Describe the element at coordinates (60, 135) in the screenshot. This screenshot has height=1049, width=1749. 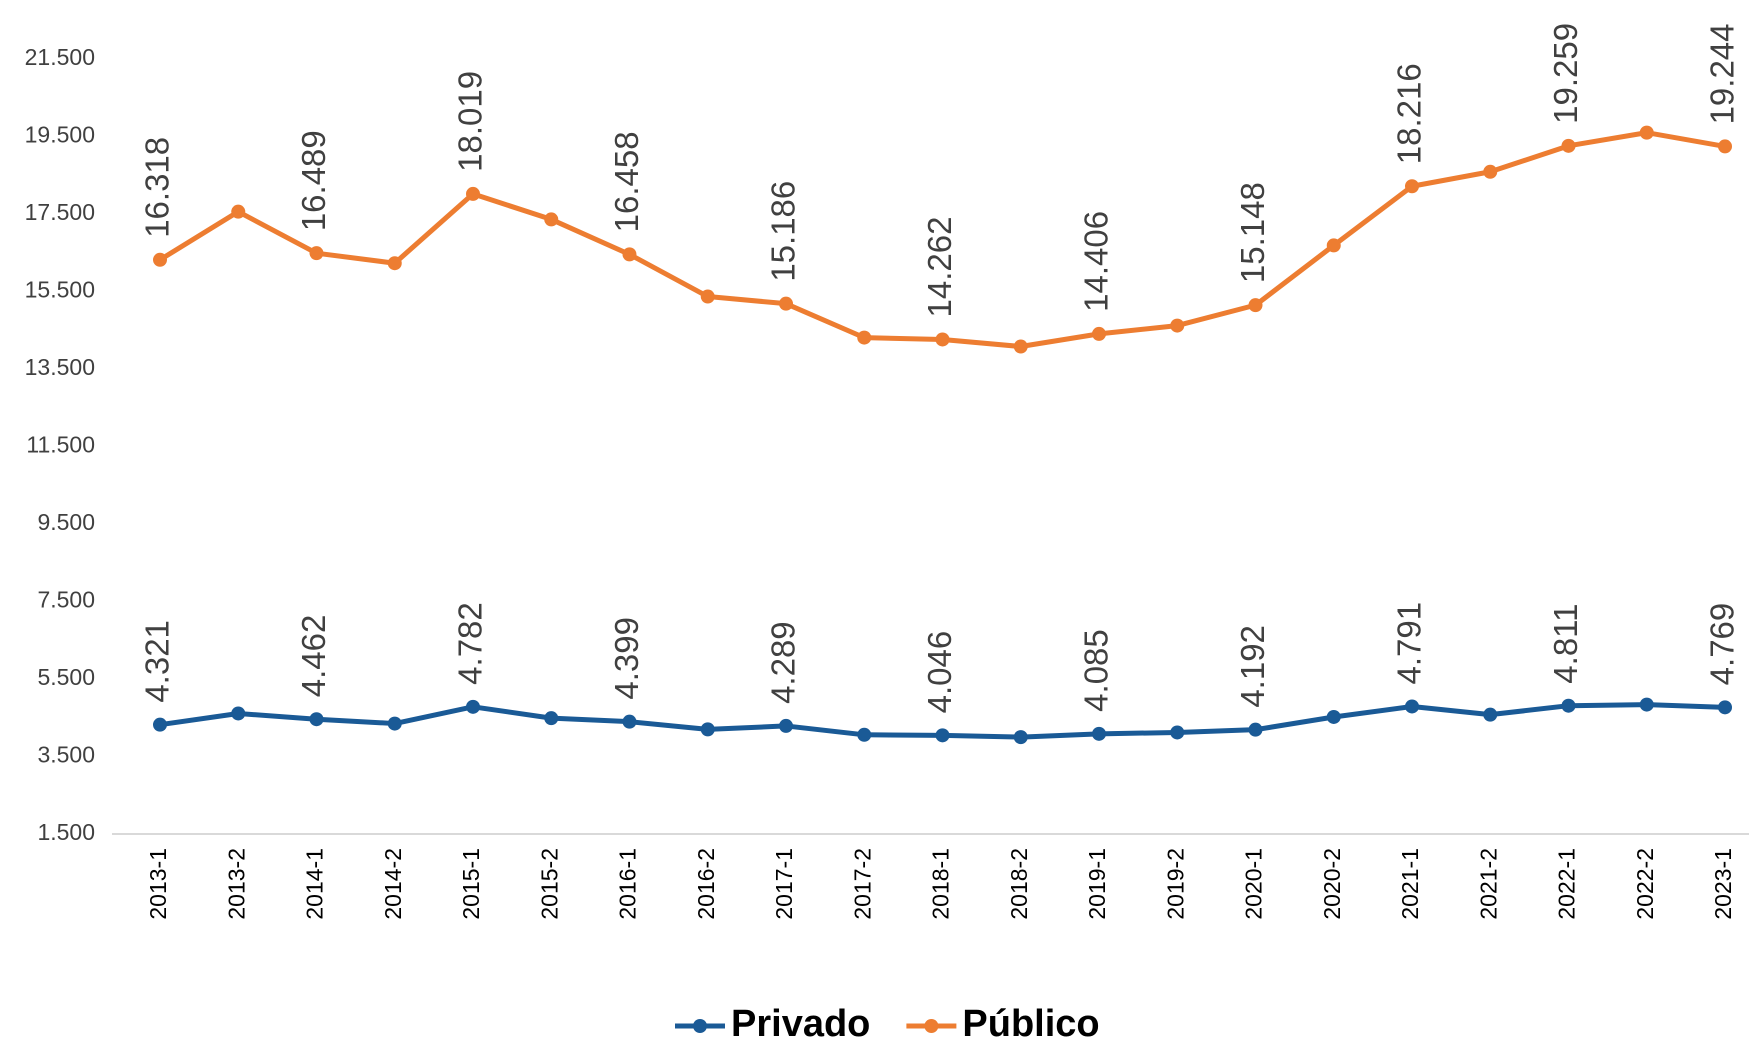
I see `y-tick-label: 19.500` at that location.